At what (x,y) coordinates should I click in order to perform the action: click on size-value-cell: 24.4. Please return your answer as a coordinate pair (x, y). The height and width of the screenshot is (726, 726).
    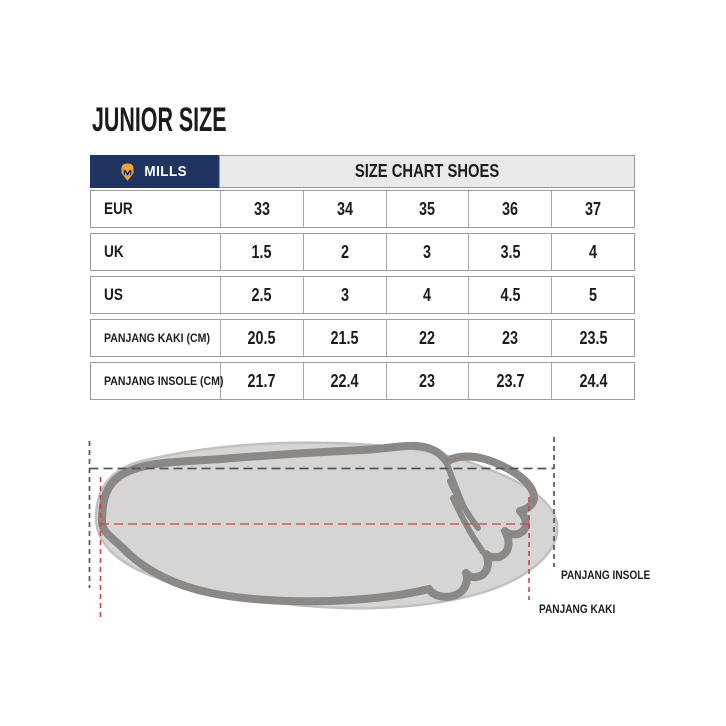
    Looking at the image, I should click on (592, 381).